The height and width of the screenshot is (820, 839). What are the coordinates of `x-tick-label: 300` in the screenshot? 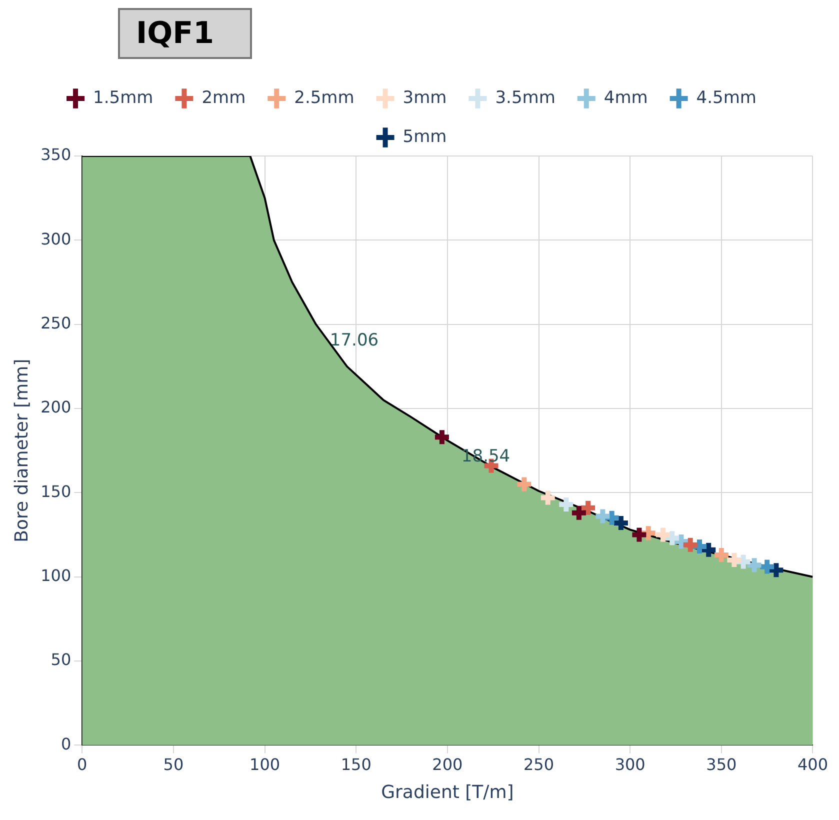 It's located at (630, 764).